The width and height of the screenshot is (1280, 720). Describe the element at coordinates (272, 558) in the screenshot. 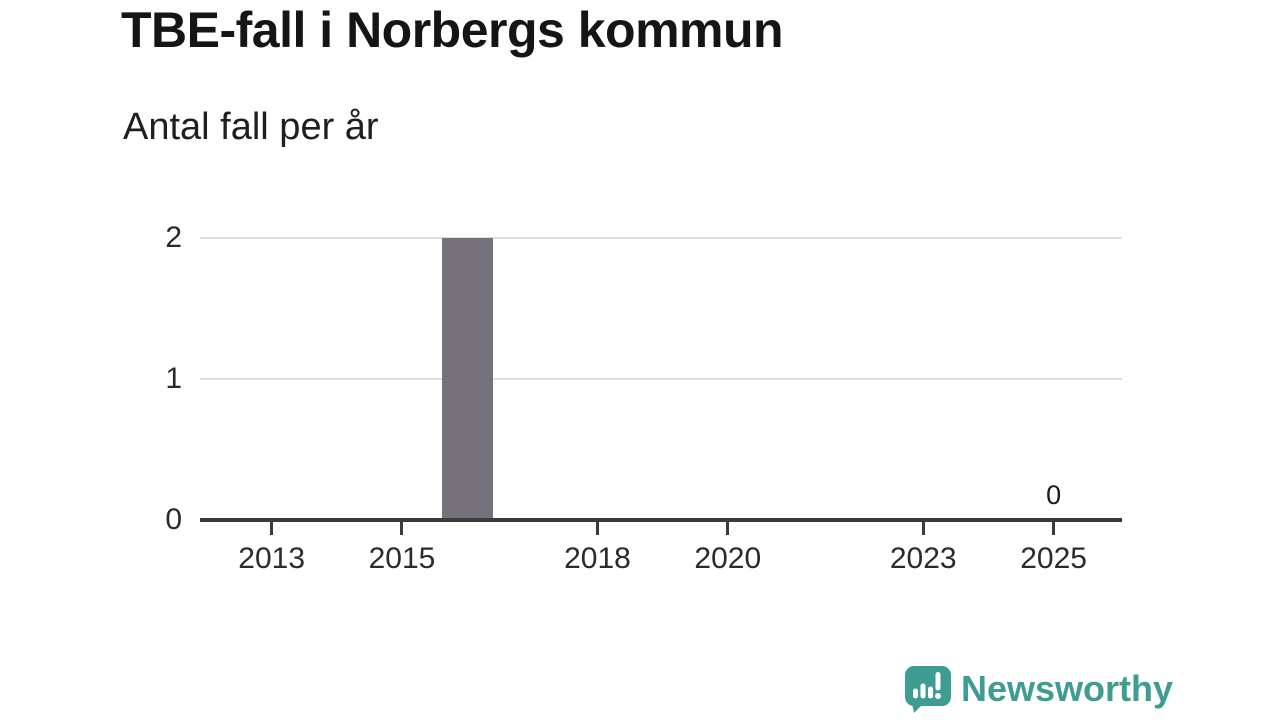

I see `x-tick-label-2013: 2013` at that location.